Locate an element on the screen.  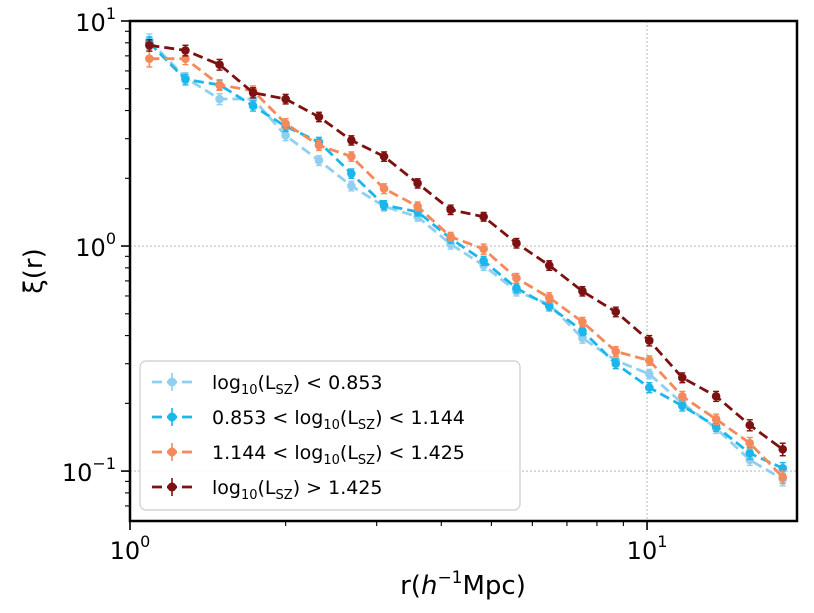
legend-box is located at coordinates (330, 435).